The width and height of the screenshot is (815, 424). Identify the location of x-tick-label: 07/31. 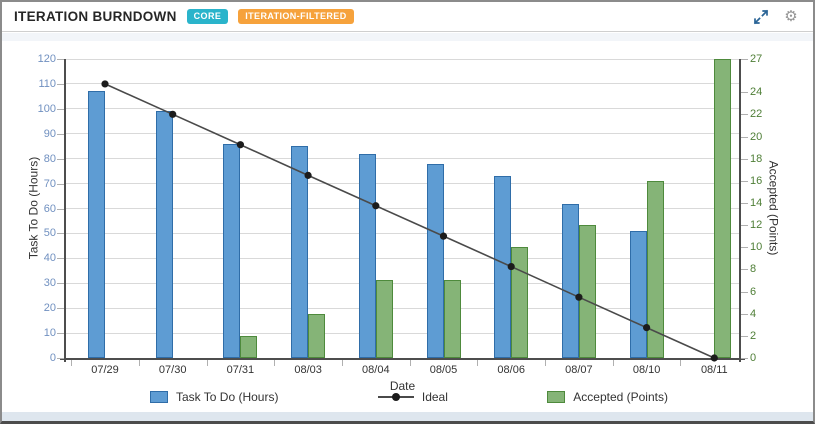
(240, 370).